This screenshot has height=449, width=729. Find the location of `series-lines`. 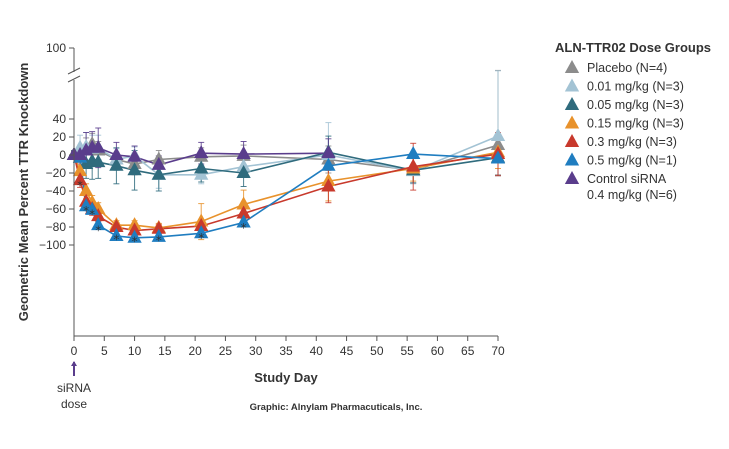

series-lines is located at coordinates (286, 187).